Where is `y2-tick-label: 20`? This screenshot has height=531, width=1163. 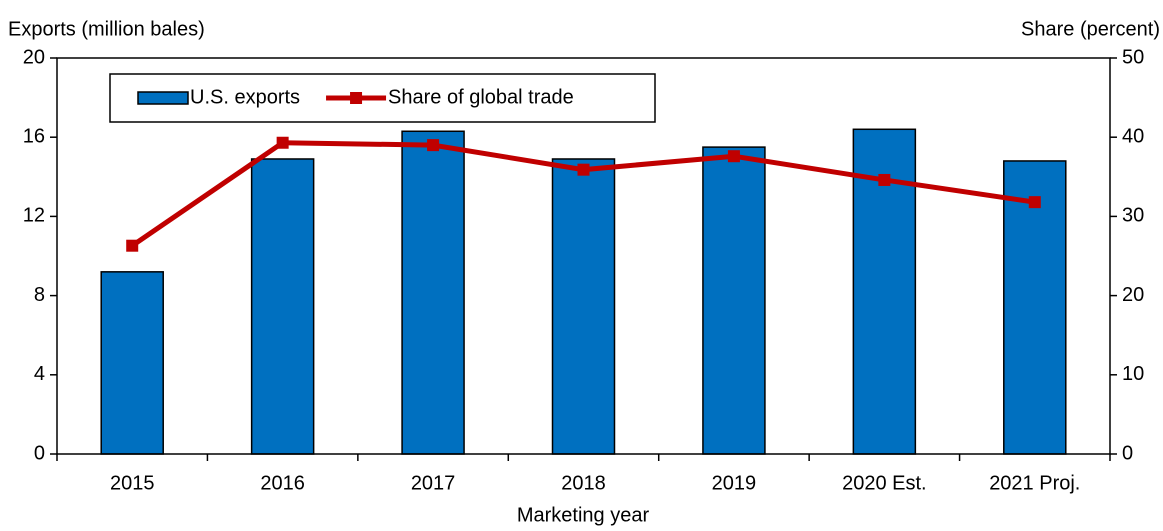 y2-tick-label: 20 is located at coordinates (1133, 295).